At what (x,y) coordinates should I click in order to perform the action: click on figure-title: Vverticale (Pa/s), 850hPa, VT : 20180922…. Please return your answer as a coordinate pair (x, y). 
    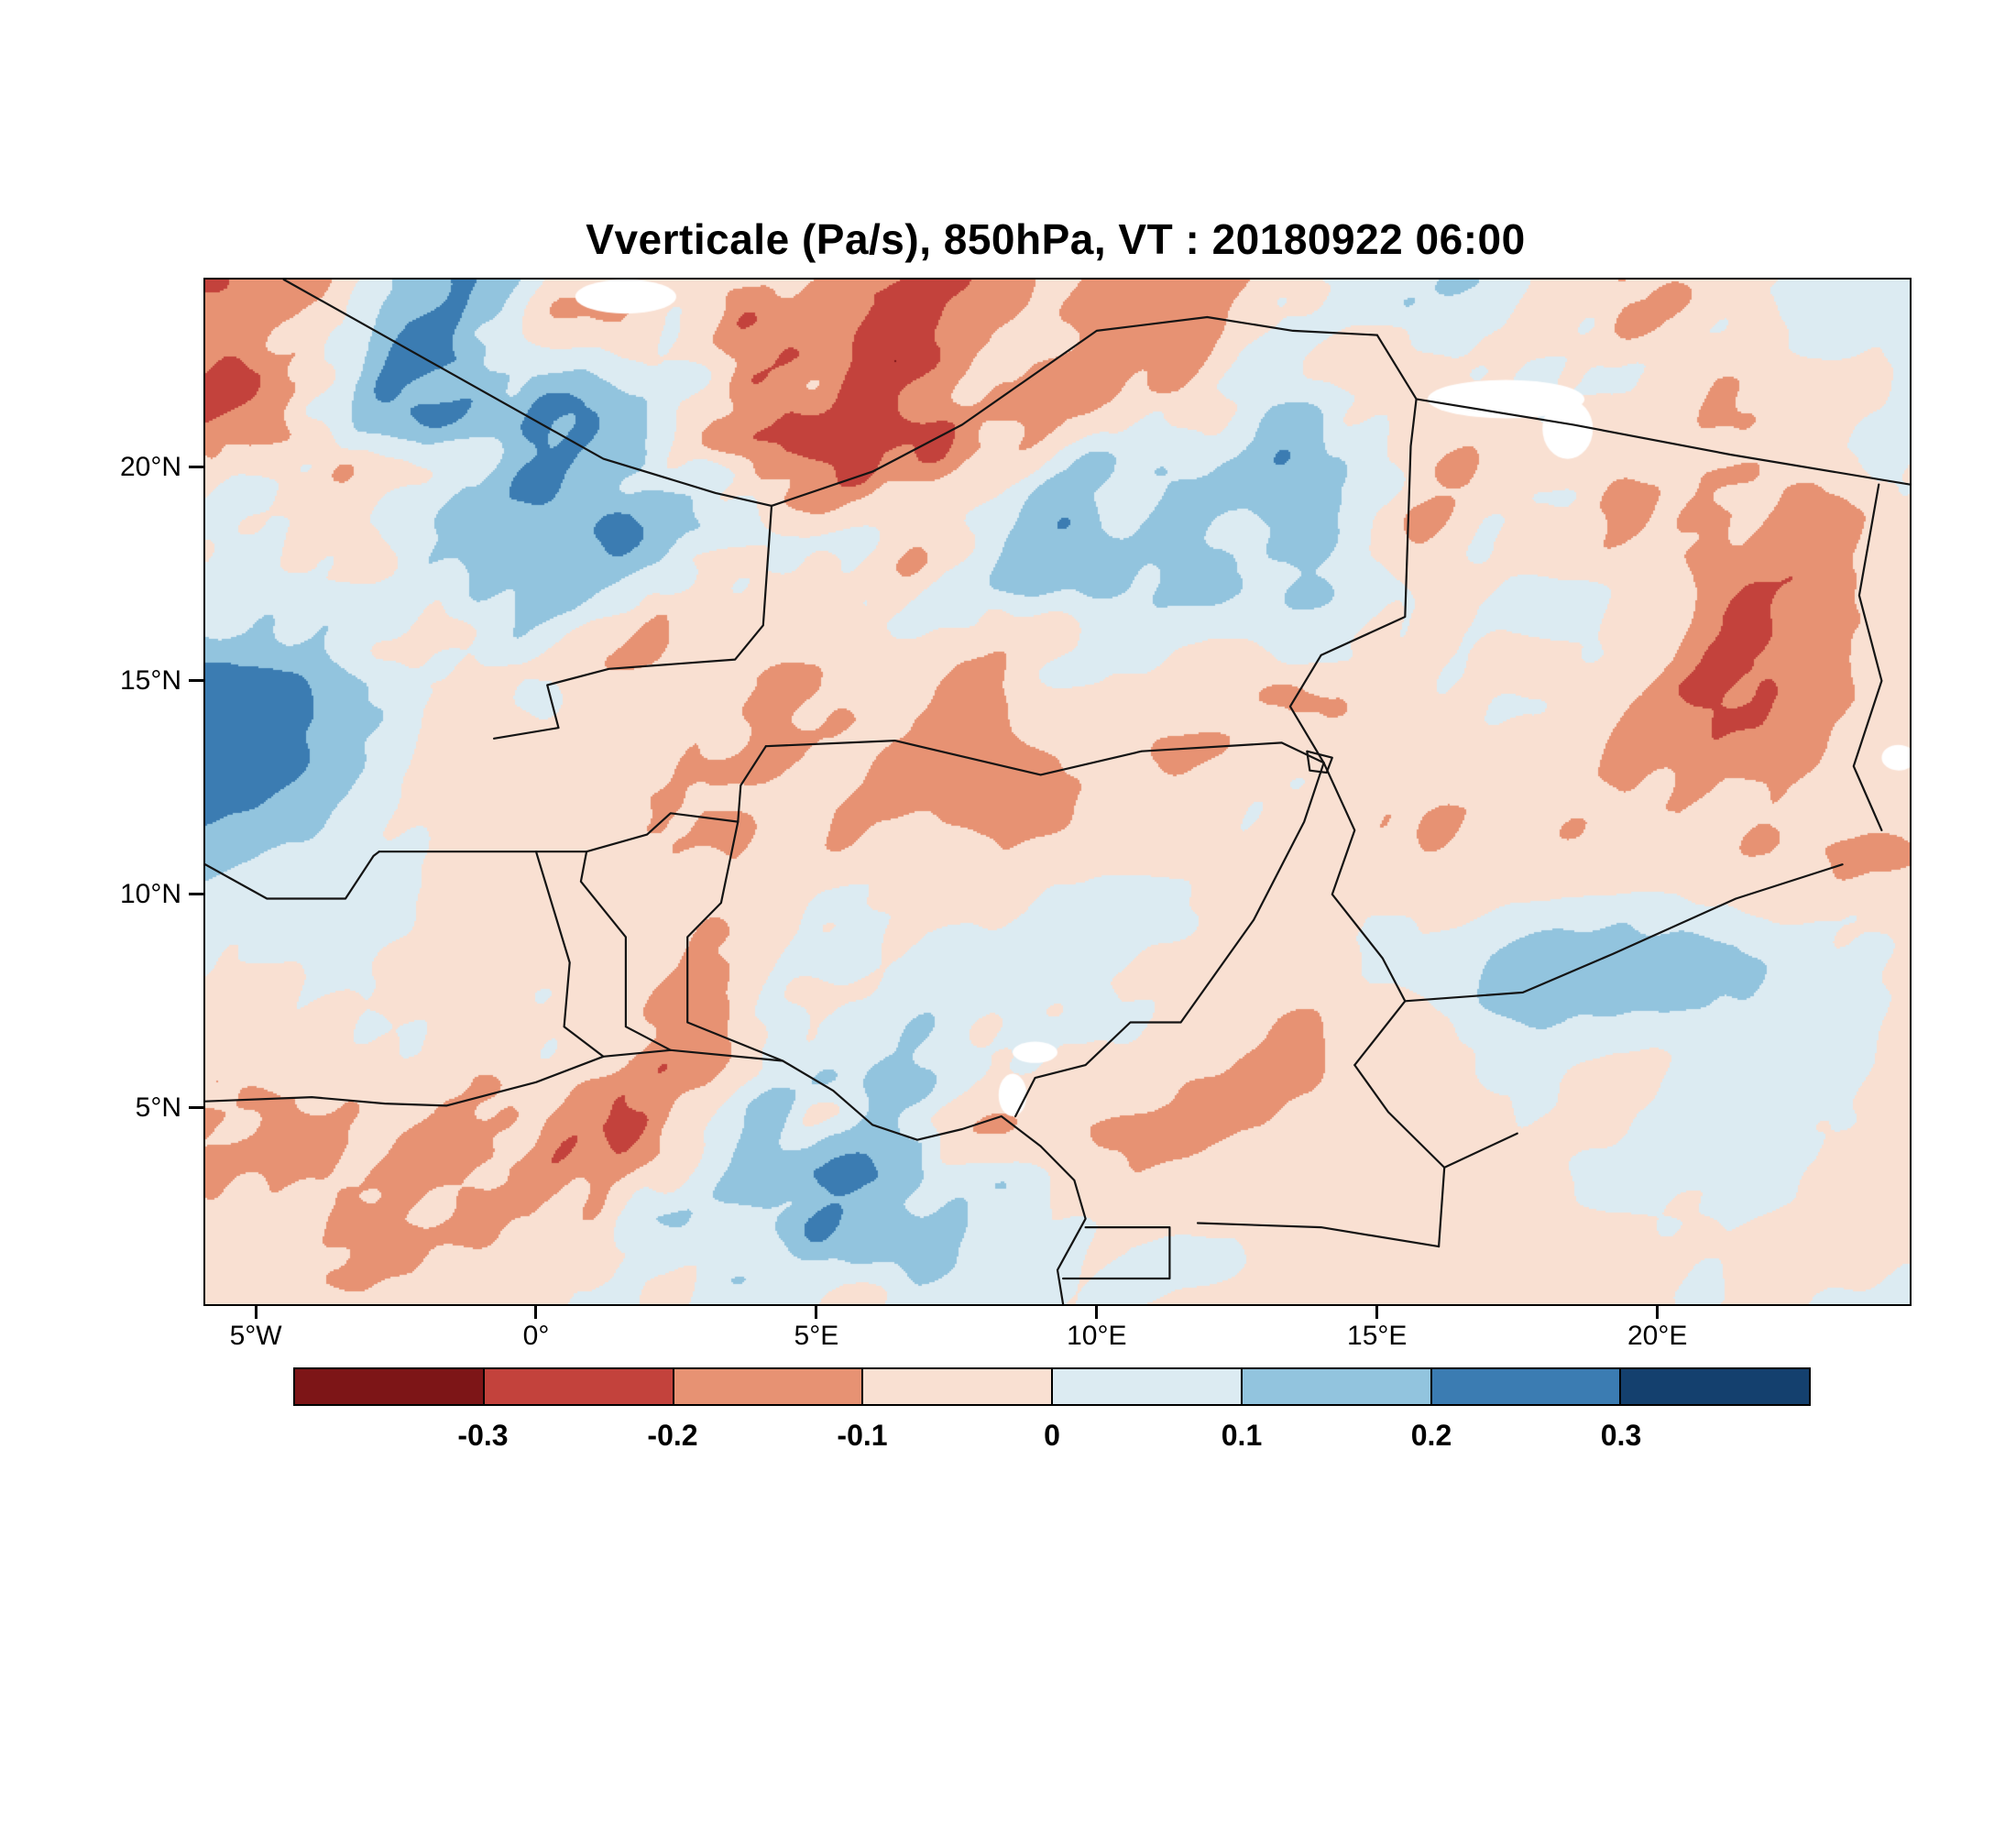
    Looking at the image, I should click on (1056, 239).